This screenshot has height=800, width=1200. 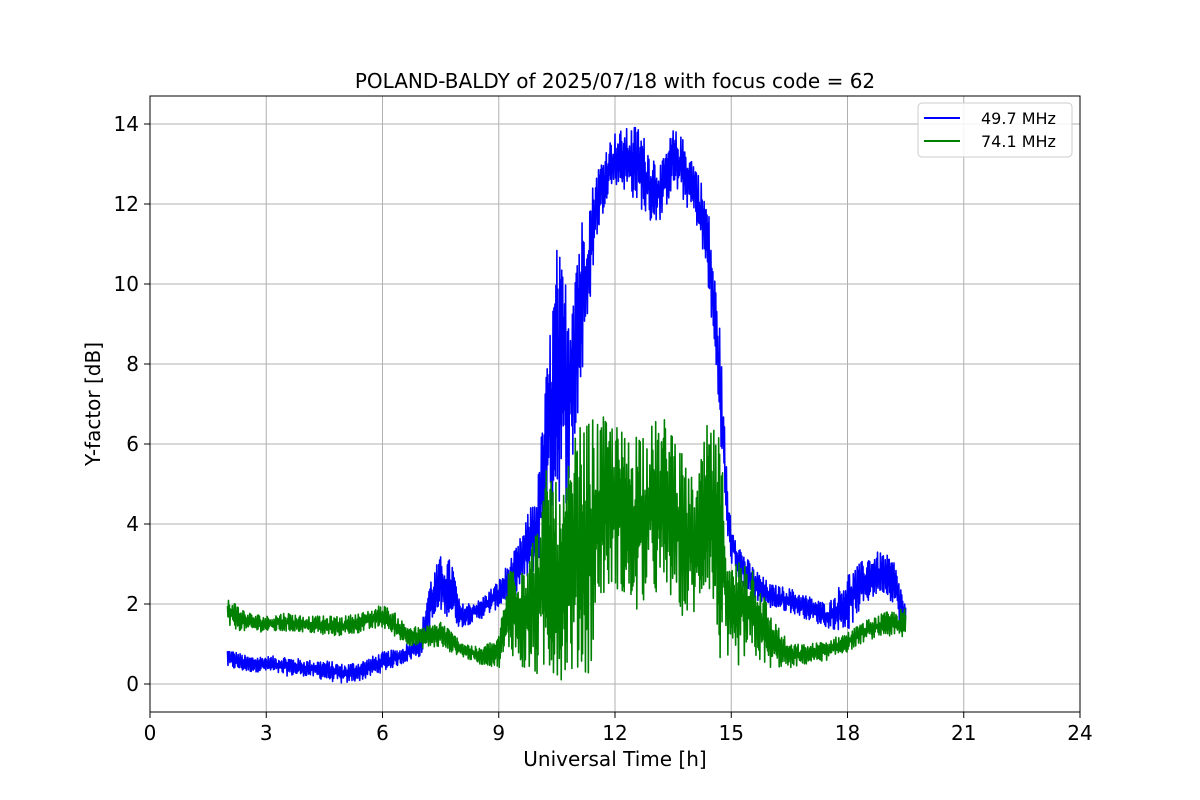 I want to click on y-tick-label: 4, so click(x=132, y=524).